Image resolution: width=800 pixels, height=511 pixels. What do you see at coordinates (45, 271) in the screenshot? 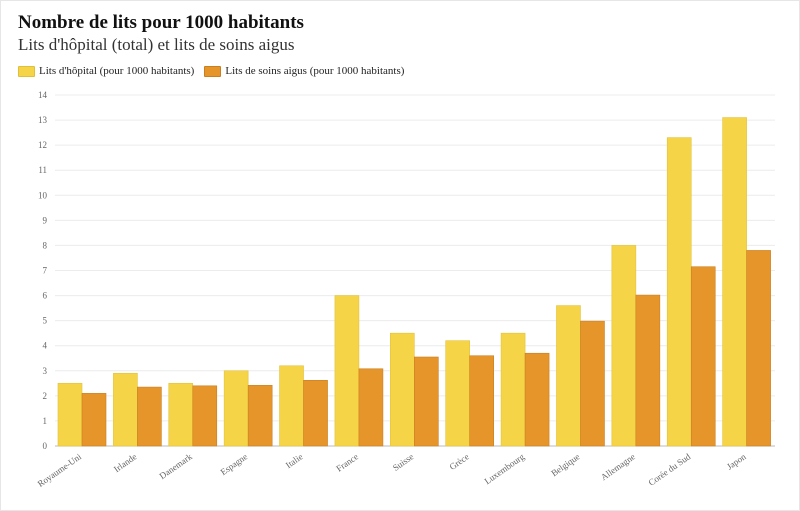
I see `y-tick-label-7: 7` at bounding box center [45, 271].